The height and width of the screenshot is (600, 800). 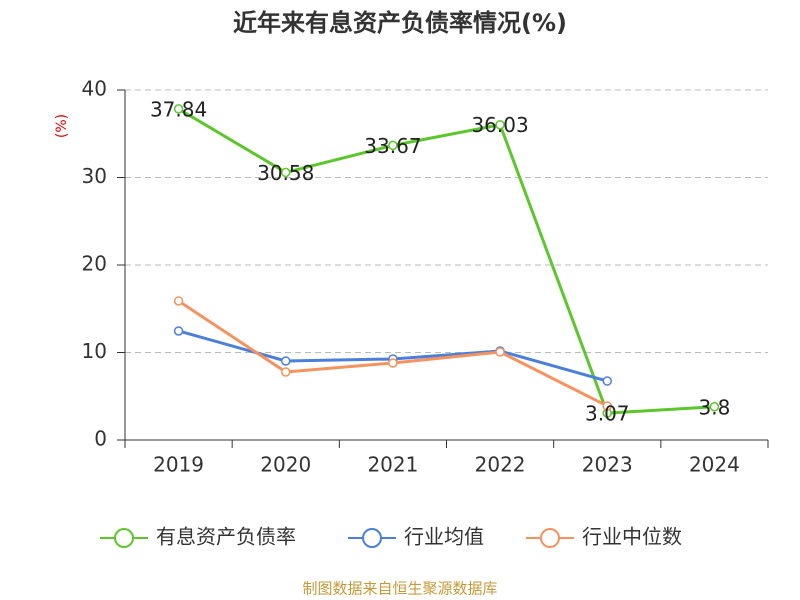 I want to click on data-label: 3.8, so click(x=715, y=407).